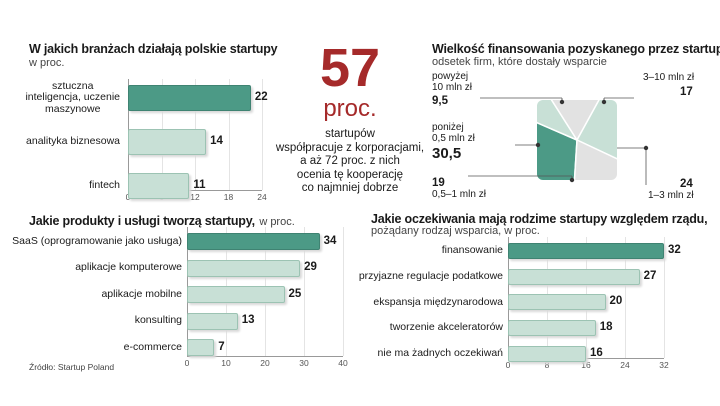 Image resolution: width=720 pixels, height=406 pixels. I want to click on value-label: 25, so click(295, 293).